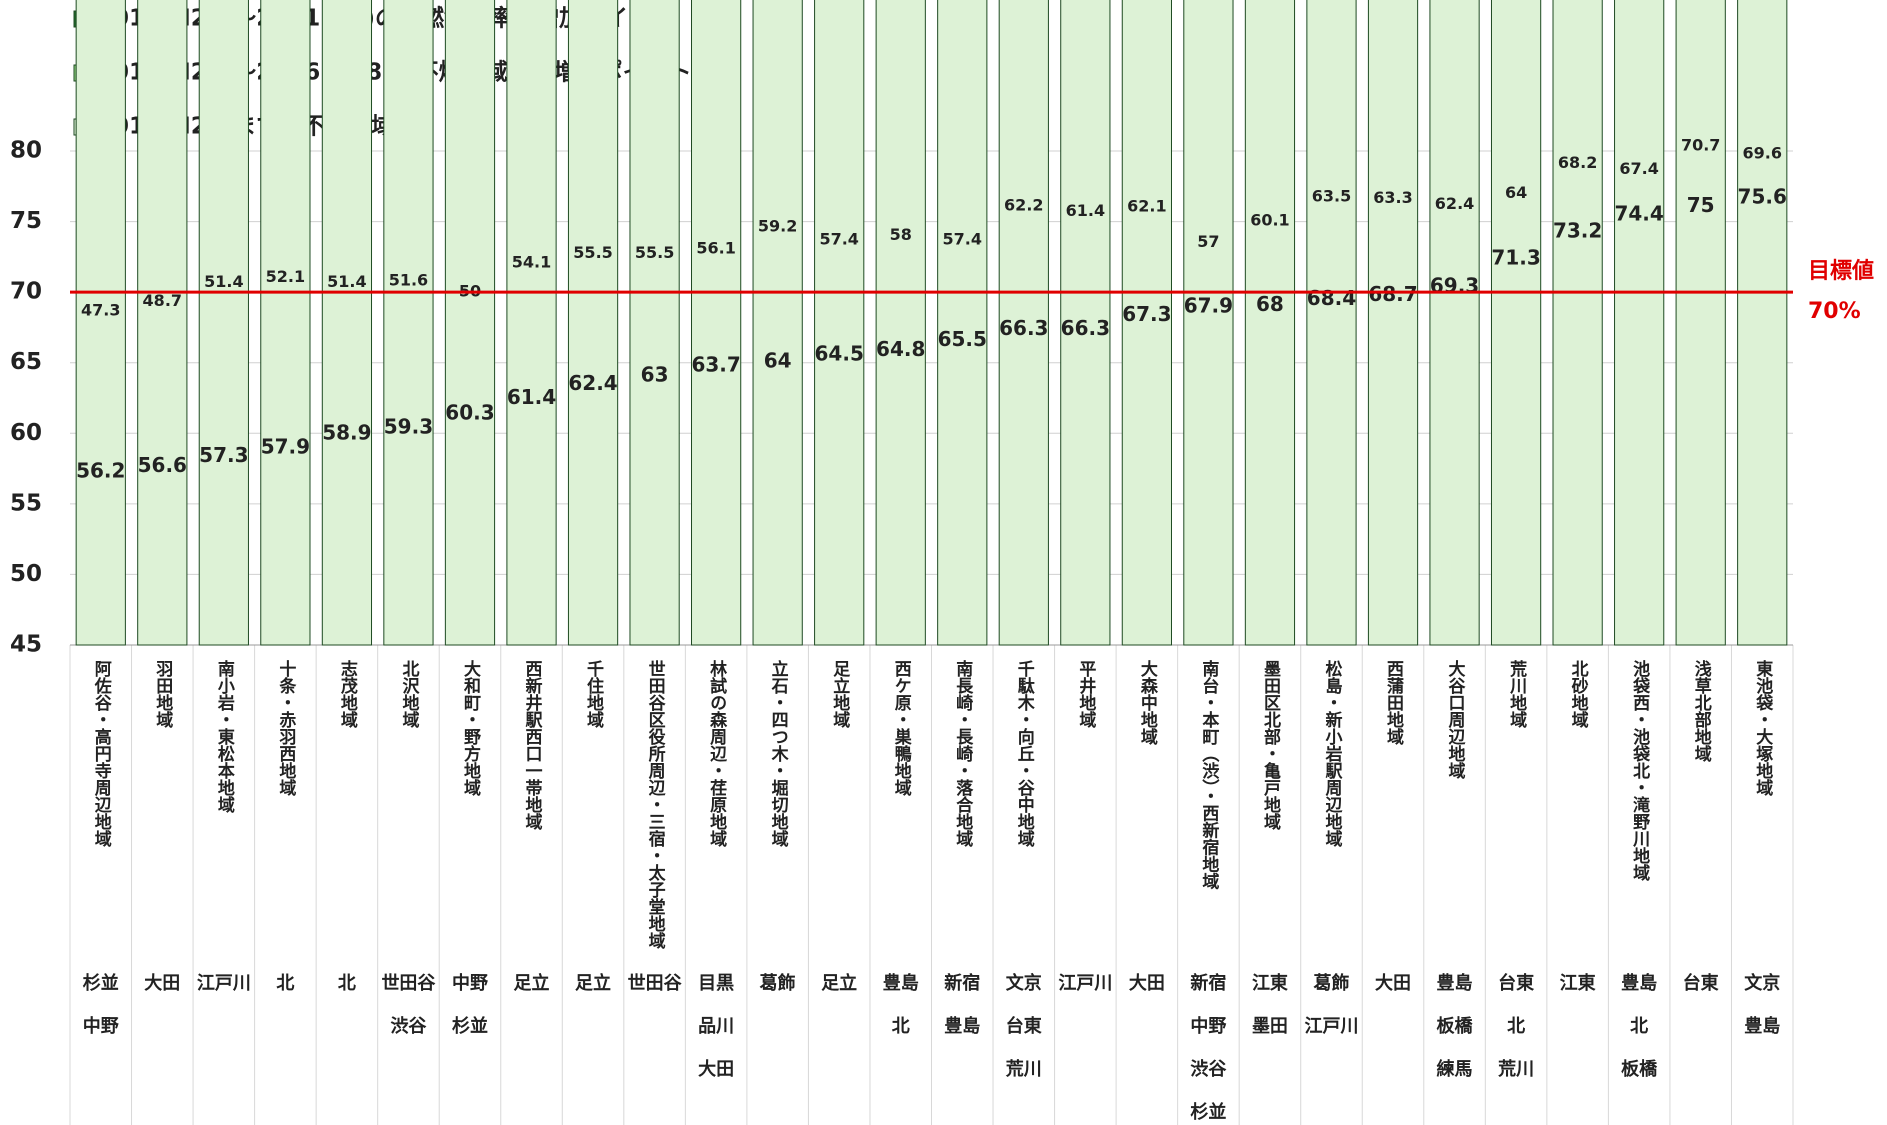  I want to click on bar-value-label: 64, so click(1516, 192).